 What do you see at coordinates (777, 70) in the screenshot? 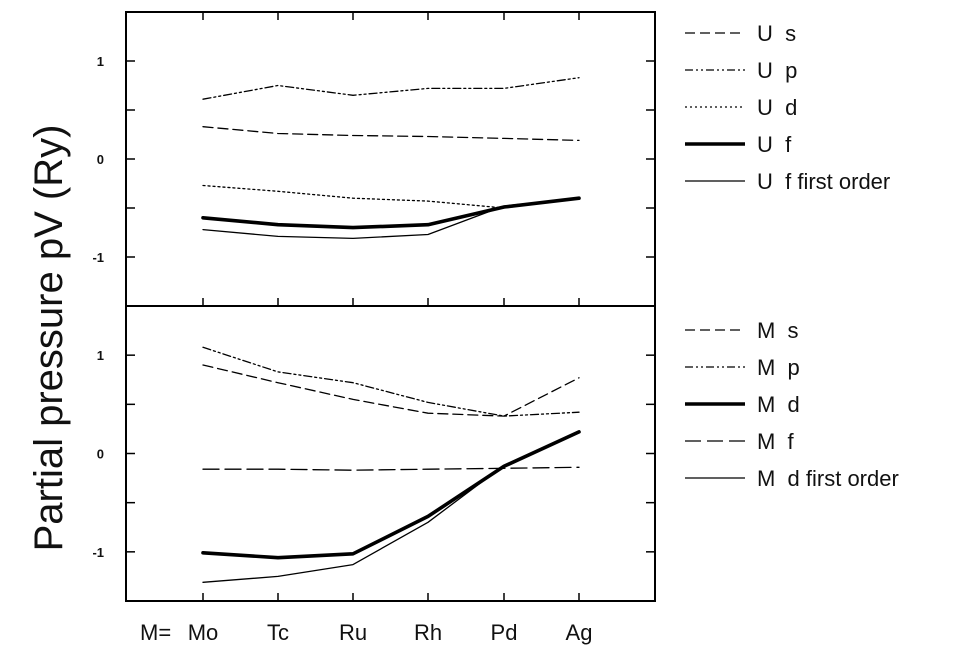
I see `legend-label: U p` at bounding box center [777, 70].